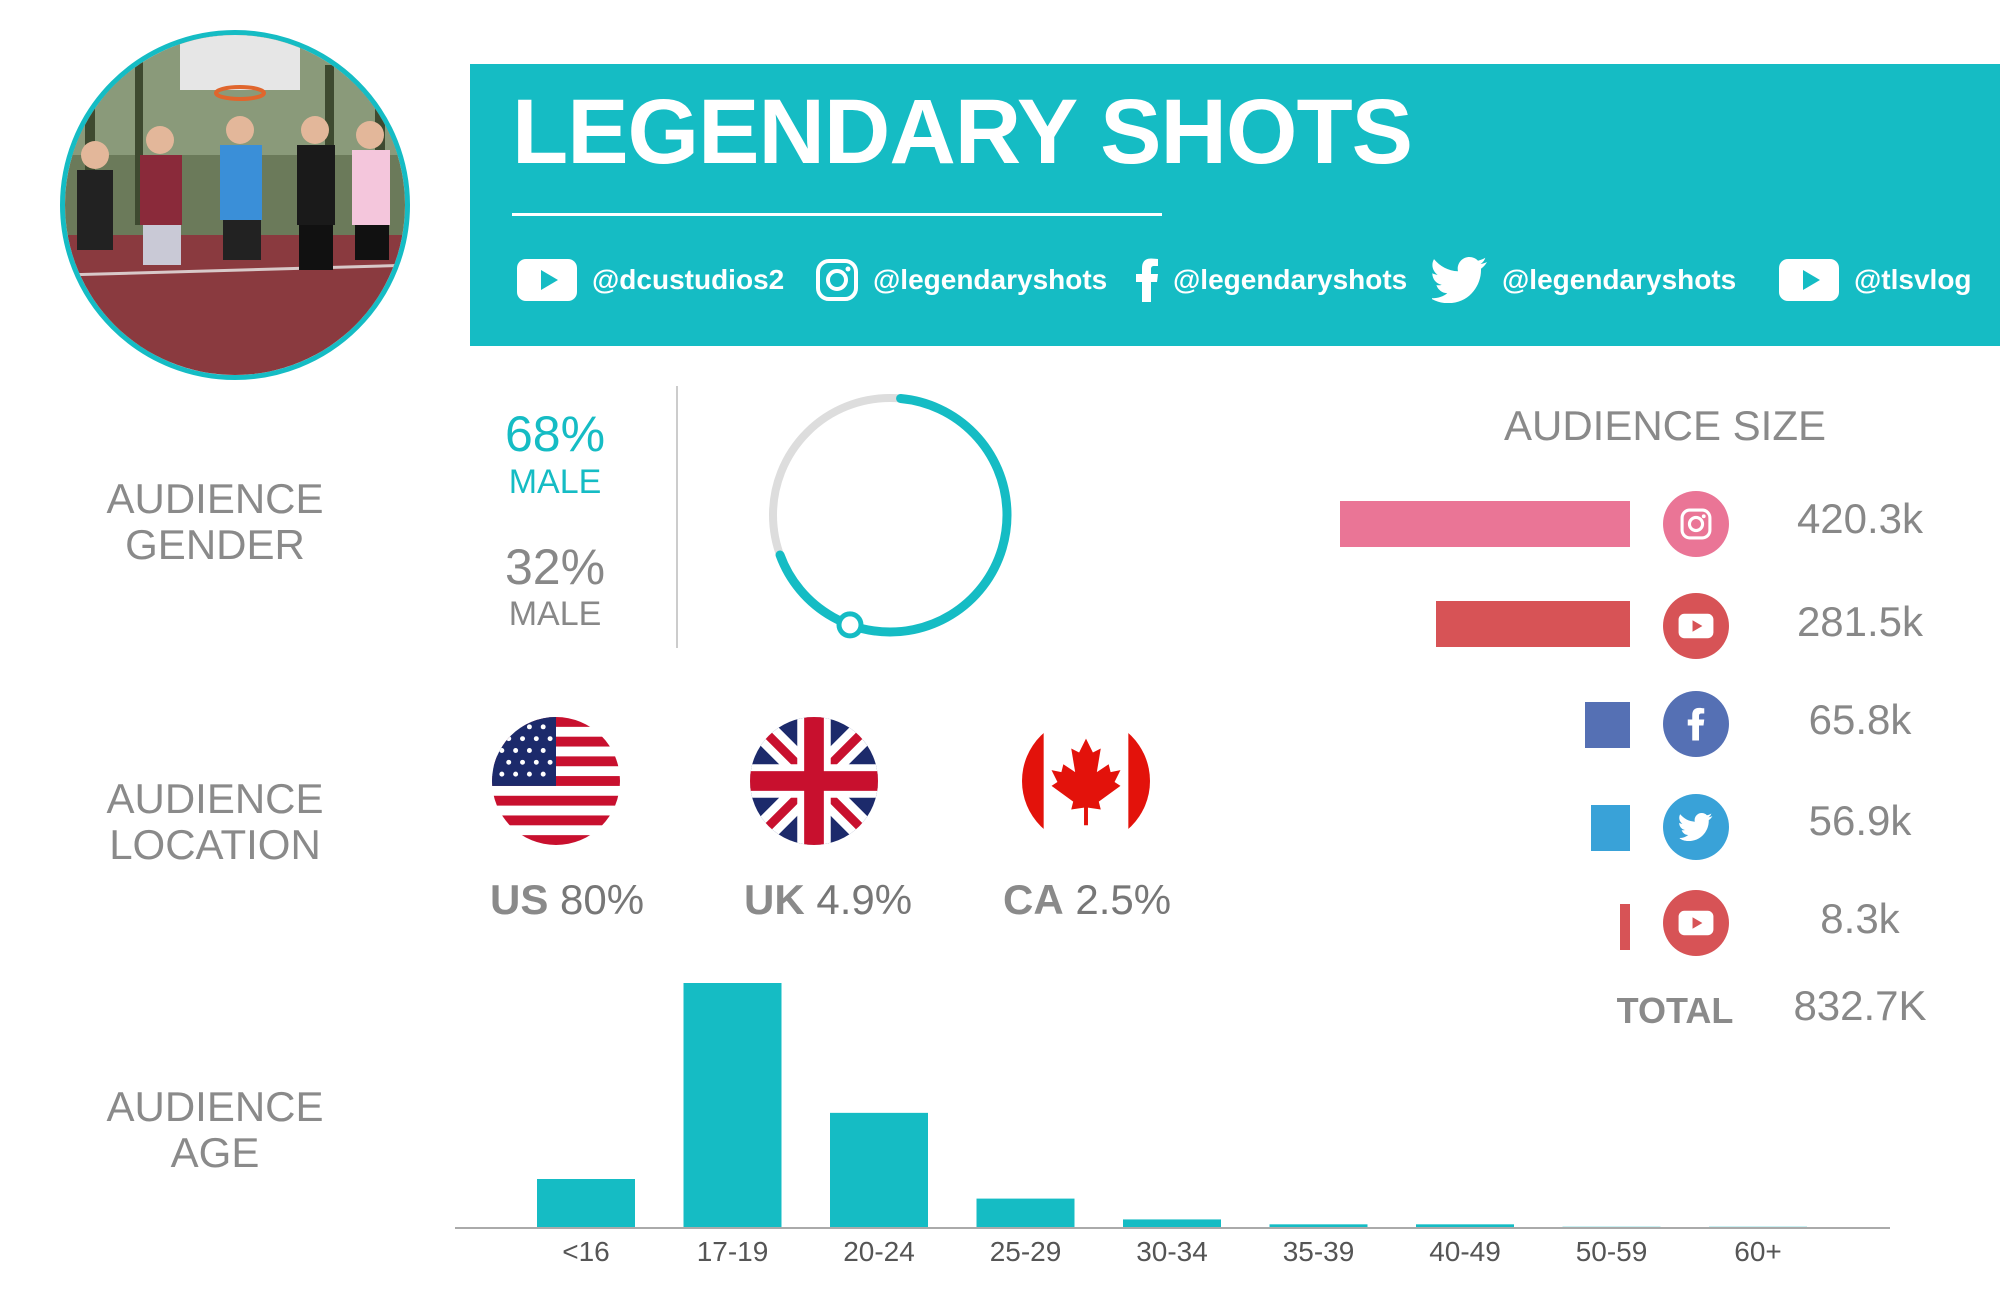 The height and width of the screenshot is (1300, 2000). What do you see at coordinates (1860, 1005) in the screenshot?
I see `total-value: 832.7K` at bounding box center [1860, 1005].